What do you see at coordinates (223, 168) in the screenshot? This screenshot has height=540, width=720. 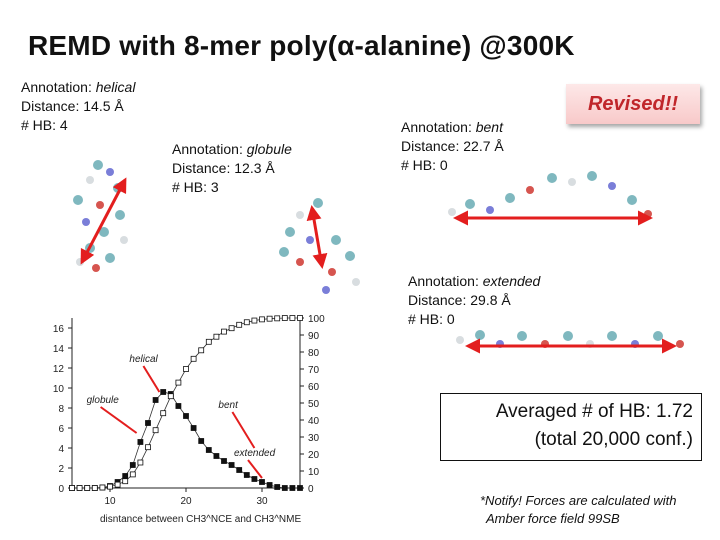 I see `annotation-distance: Distance: 12.3 Å` at bounding box center [223, 168].